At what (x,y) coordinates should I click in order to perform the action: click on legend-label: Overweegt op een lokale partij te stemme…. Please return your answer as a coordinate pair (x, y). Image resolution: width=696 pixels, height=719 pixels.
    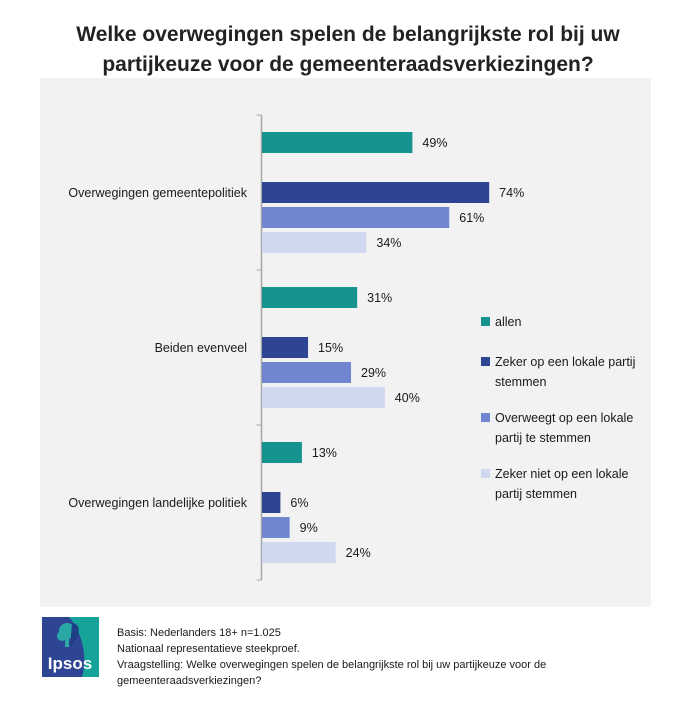
    Looking at the image, I should click on (564, 428).